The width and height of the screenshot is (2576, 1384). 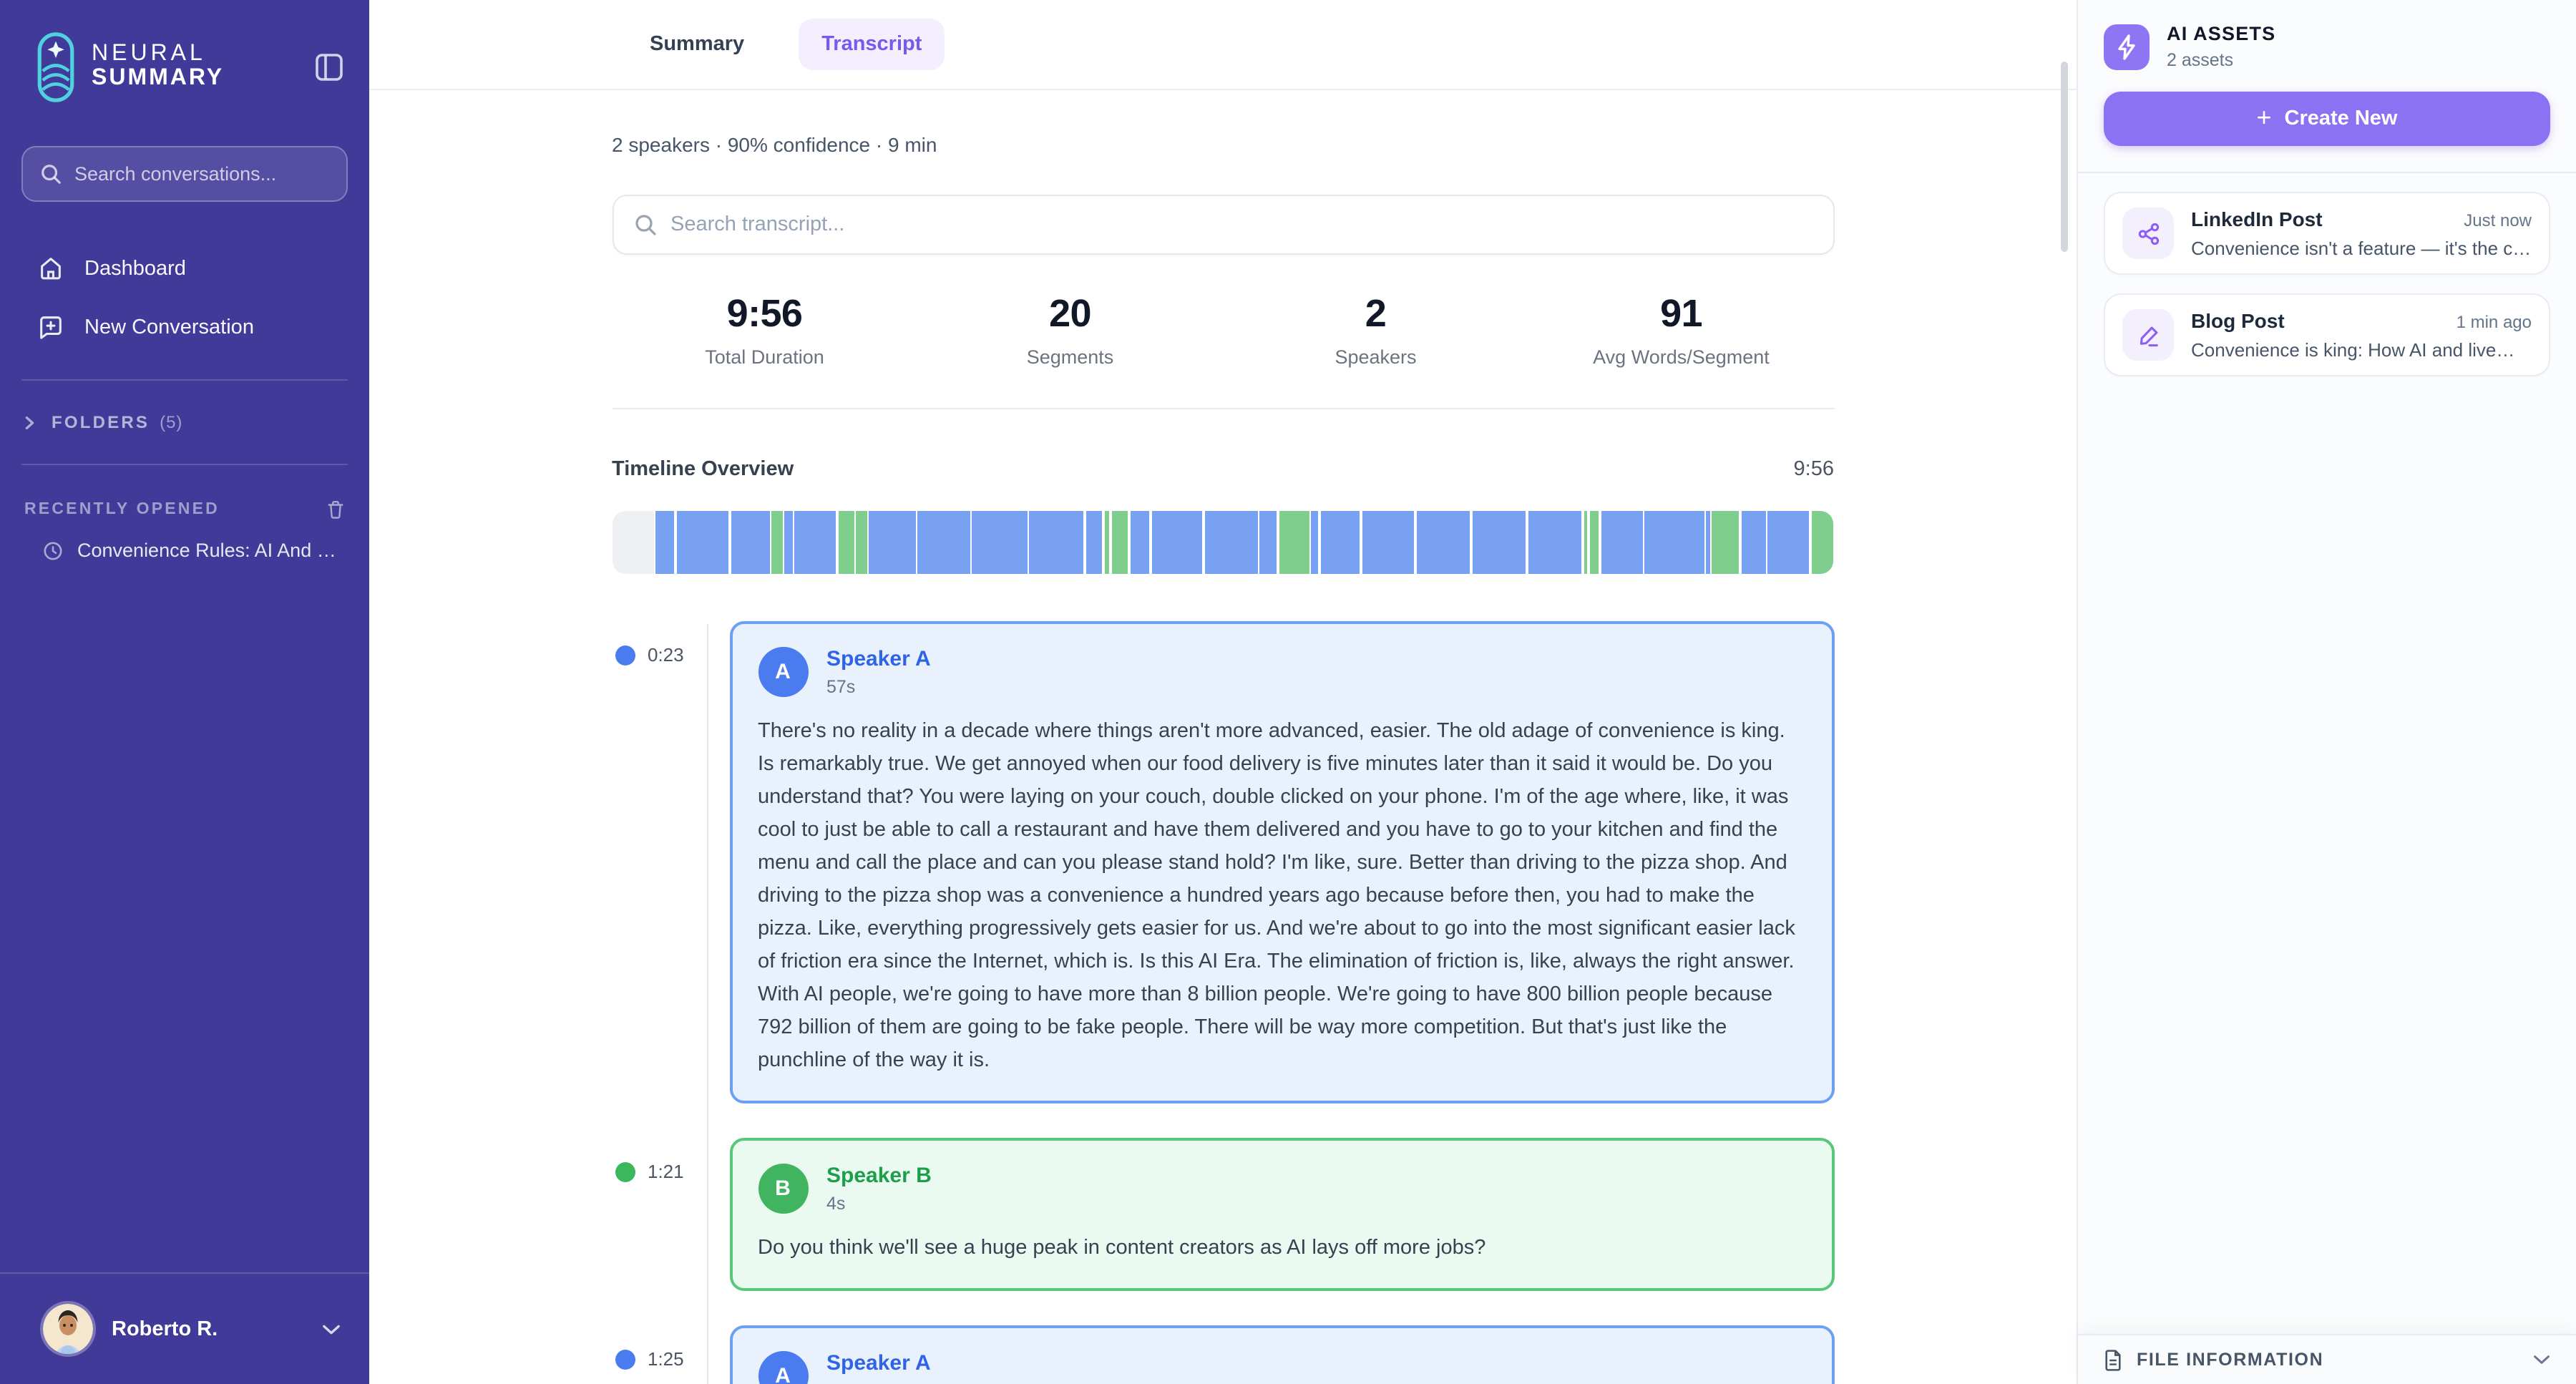 I want to click on timeline-header: Timeline Overview 9:56, so click(x=1223, y=469).